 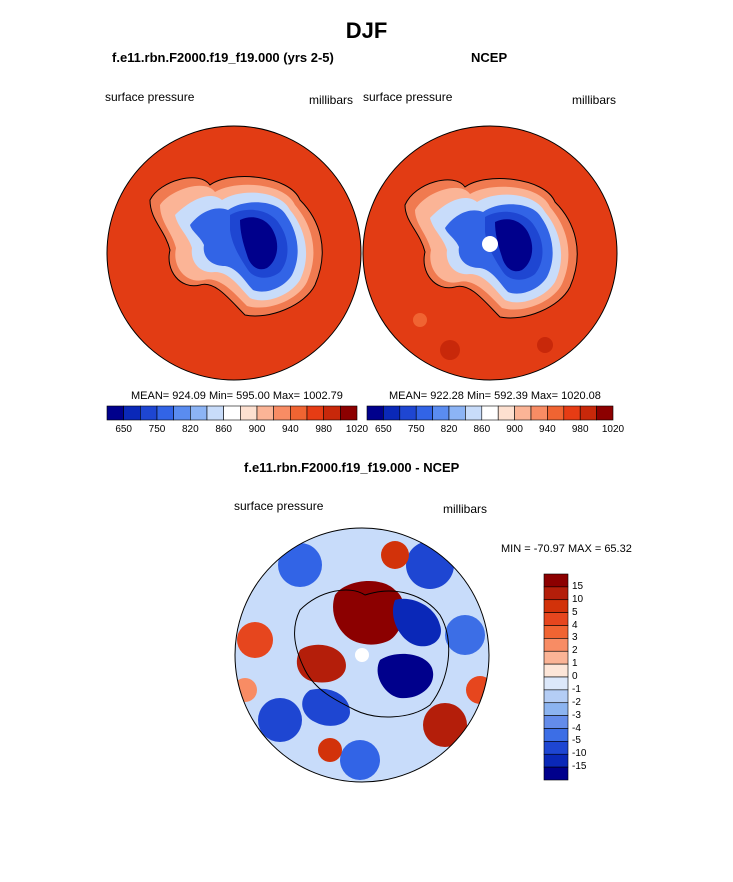 What do you see at coordinates (579, 754) in the screenshot?
I see `difference-colorbar-tick-label: -10` at bounding box center [579, 754].